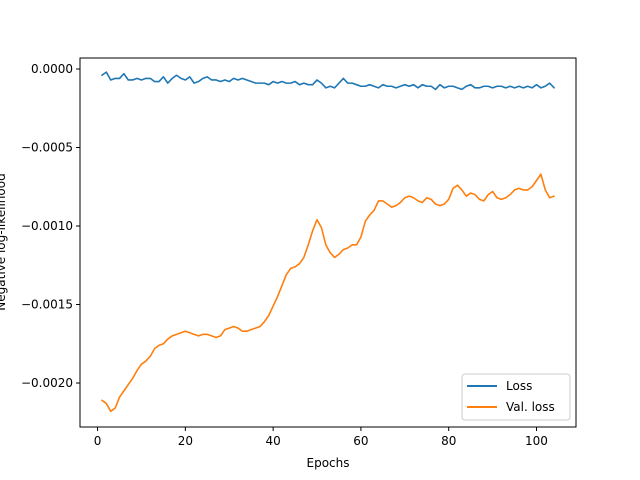  Describe the element at coordinates (47, 383) in the screenshot. I see `y-tick-label: −0.0020` at that location.